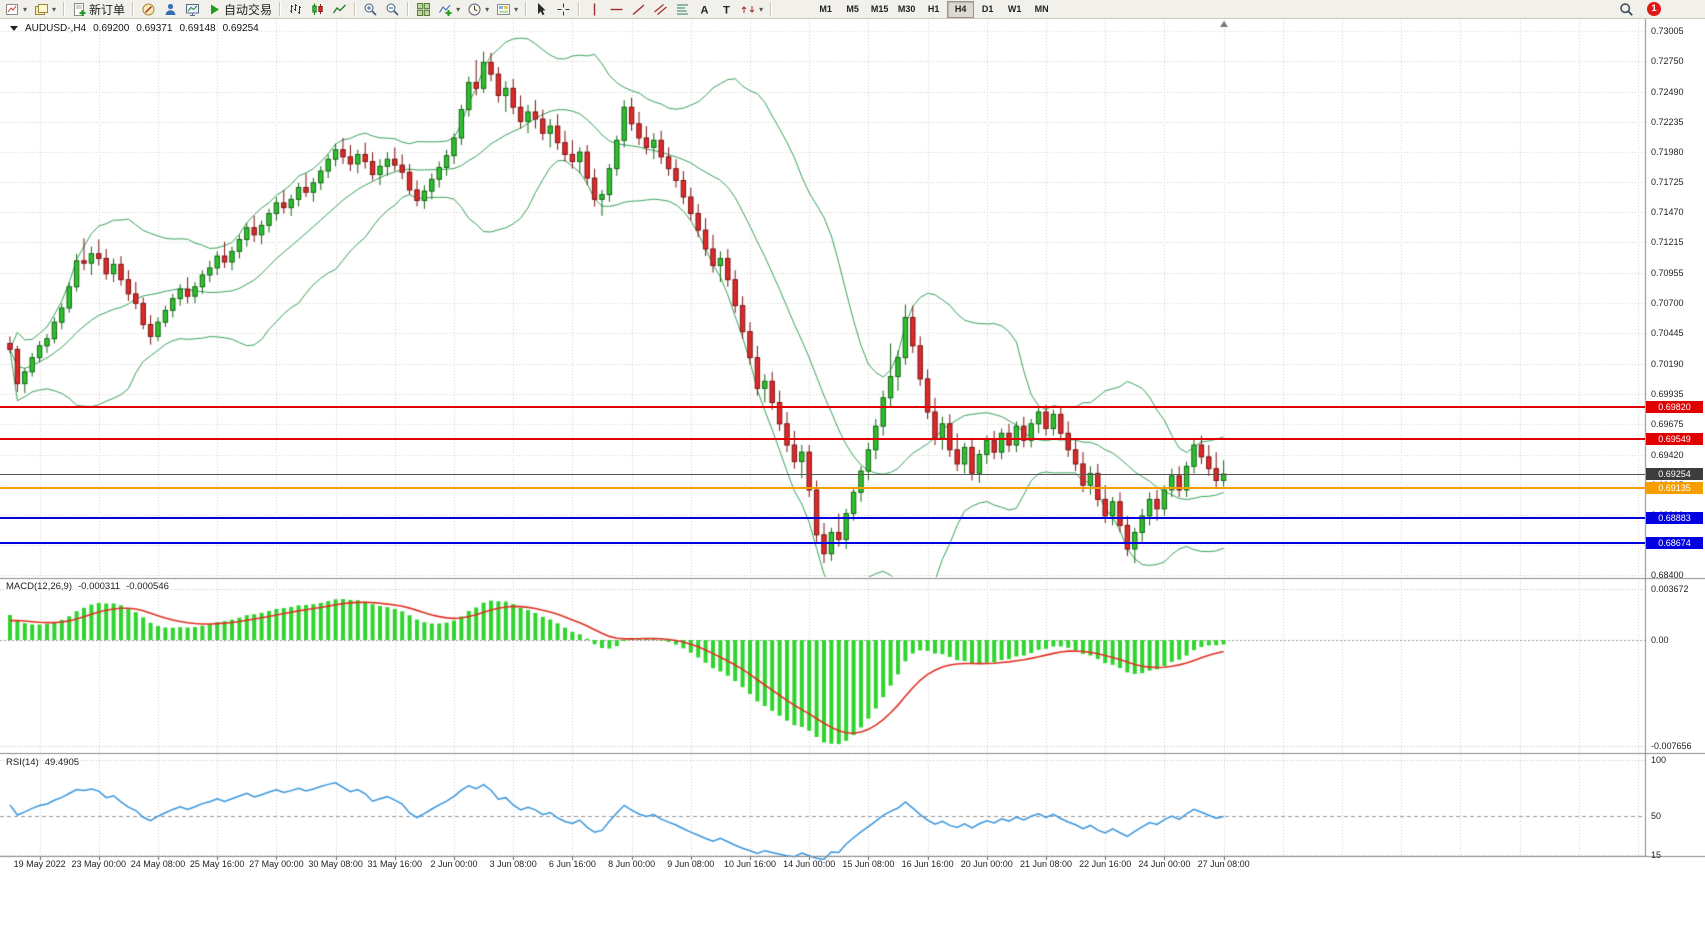  What do you see at coordinates (1674, 488) in the screenshot?
I see `price-level-badge: 0.69135` at bounding box center [1674, 488].